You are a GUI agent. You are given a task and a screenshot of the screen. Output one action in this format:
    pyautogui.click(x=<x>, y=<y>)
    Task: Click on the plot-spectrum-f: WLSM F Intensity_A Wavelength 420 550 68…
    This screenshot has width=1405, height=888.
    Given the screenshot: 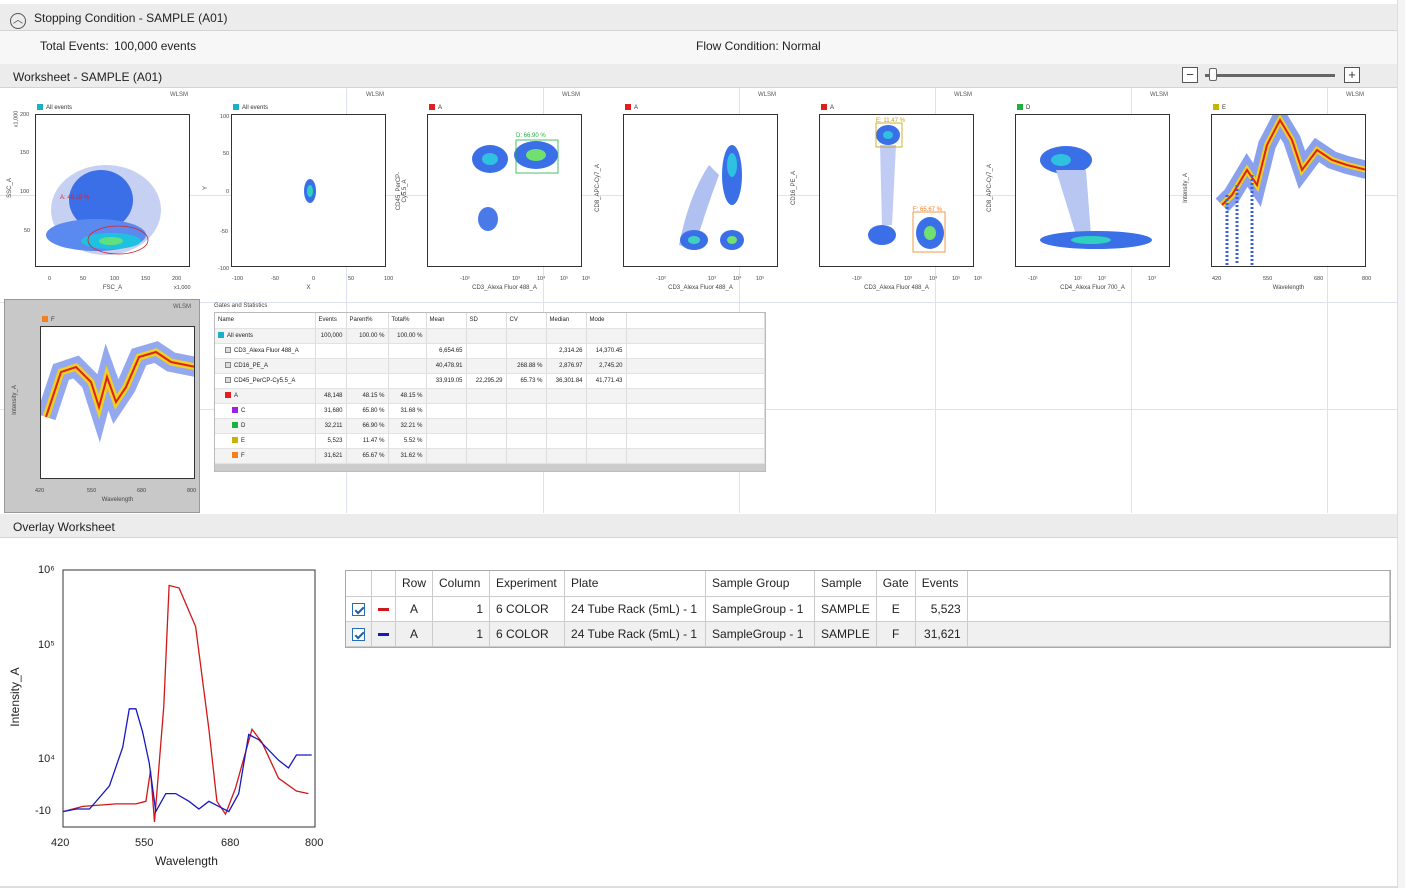 What is the action you would take?
    pyautogui.click(x=102, y=406)
    